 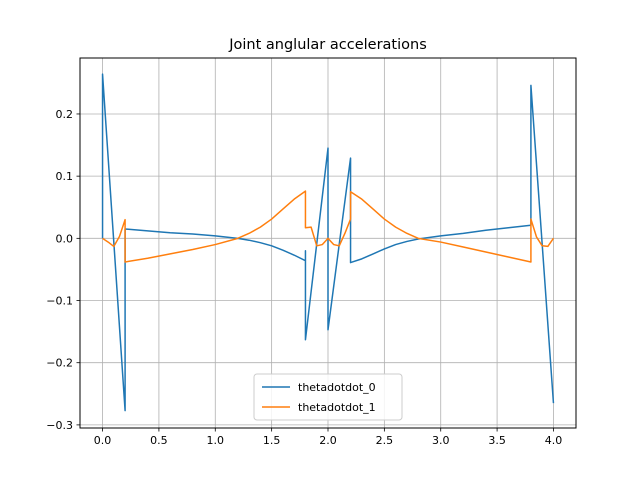 I want to click on x-tick-label: 1.0, so click(x=216, y=440).